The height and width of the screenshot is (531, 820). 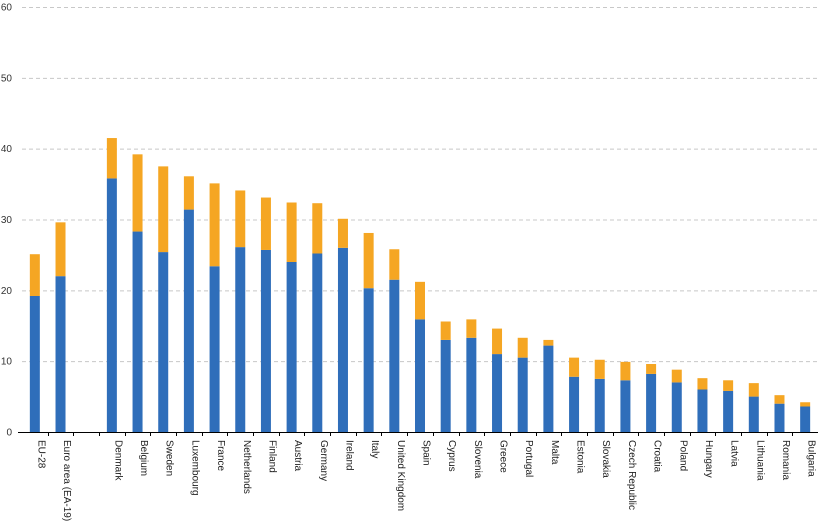 What do you see at coordinates (246, 467) in the screenshot?
I see `x-tick-label-netherlands: Netherlands` at bounding box center [246, 467].